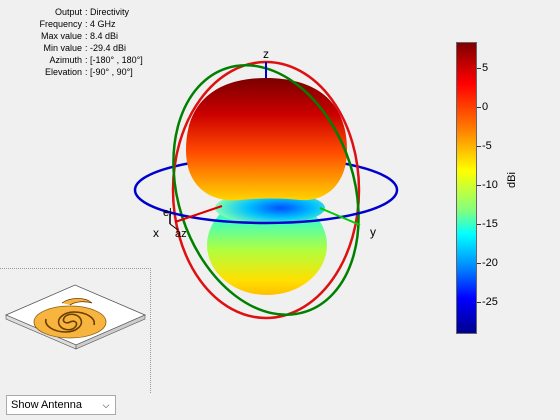 The height and width of the screenshot is (420, 560). I want to click on info-row-azimuth: Azimuth: [-180° , 180°], so click(71, 60).